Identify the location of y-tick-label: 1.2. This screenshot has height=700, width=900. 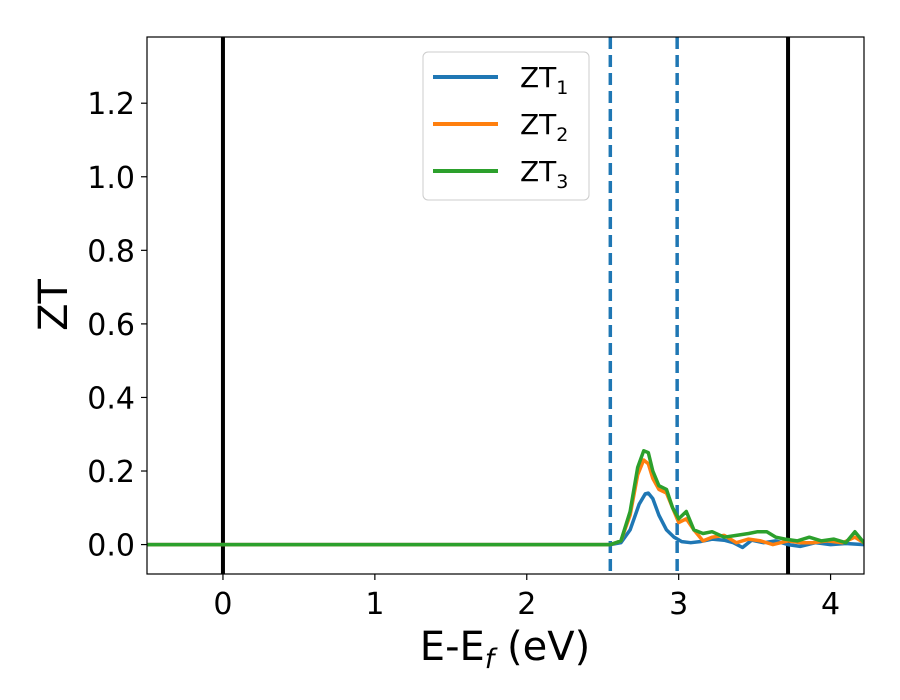
(111, 104).